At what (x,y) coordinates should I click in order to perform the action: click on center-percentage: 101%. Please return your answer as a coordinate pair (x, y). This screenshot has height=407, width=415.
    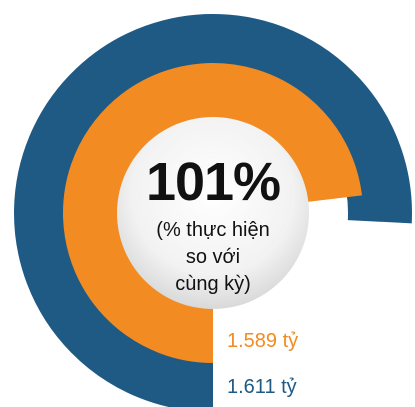
    Looking at the image, I should click on (213, 182).